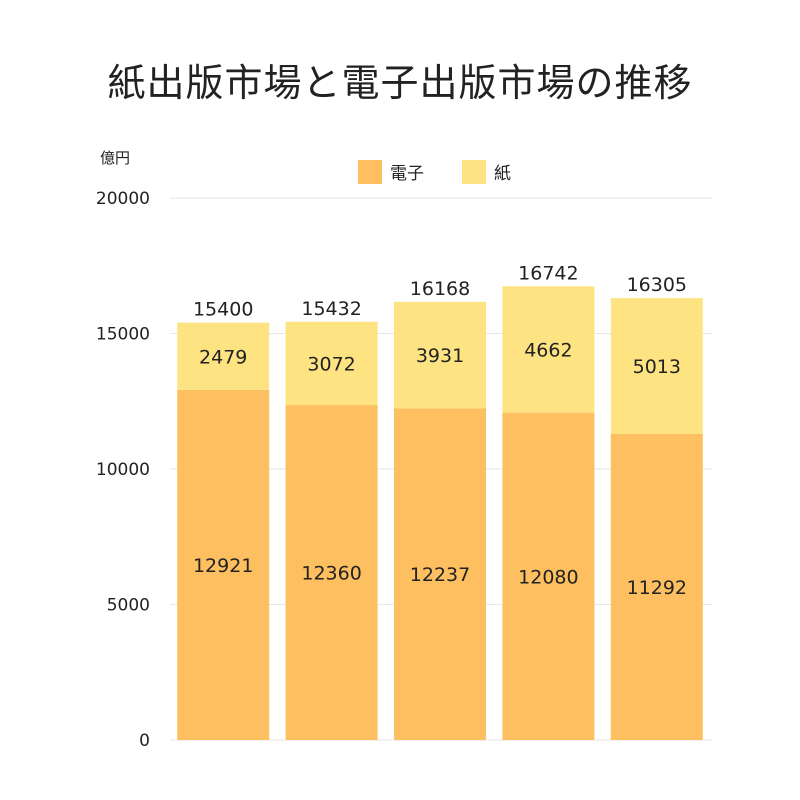 The image size is (800, 800). What do you see at coordinates (123, 335) in the screenshot?
I see `y-tick-label: 15000` at bounding box center [123, 335].